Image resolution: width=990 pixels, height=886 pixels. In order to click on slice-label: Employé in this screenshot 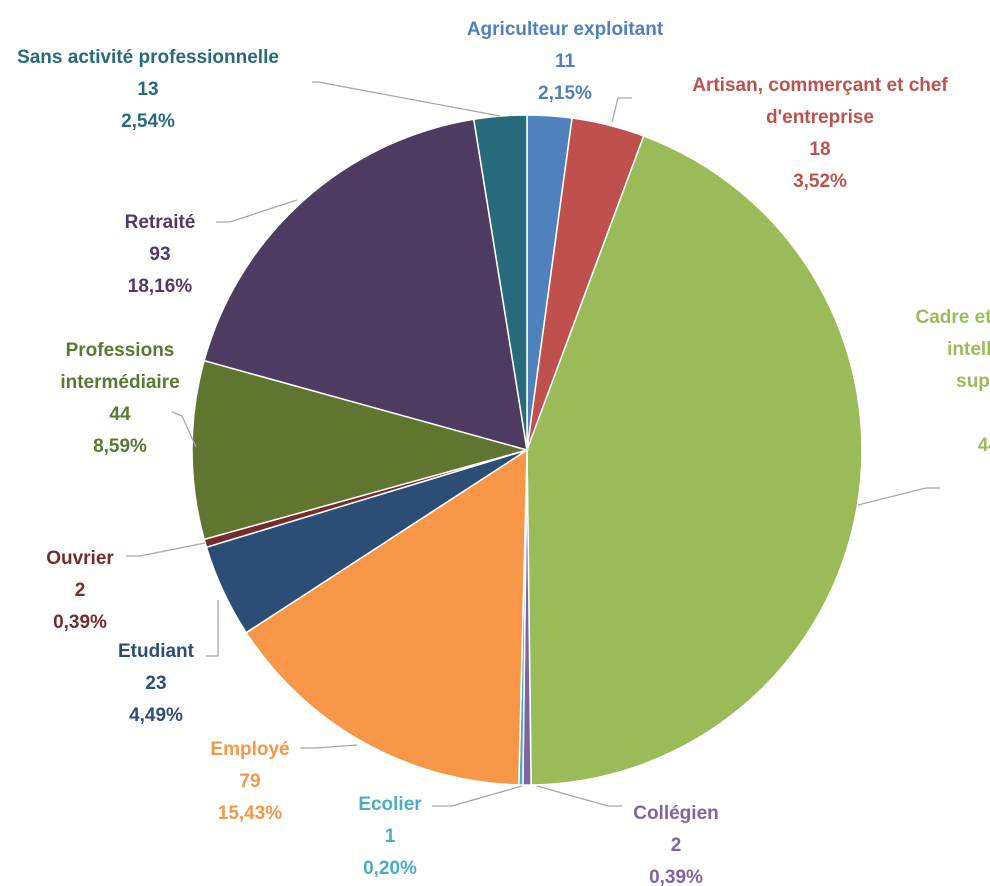, I will do `click(249, 749)`.